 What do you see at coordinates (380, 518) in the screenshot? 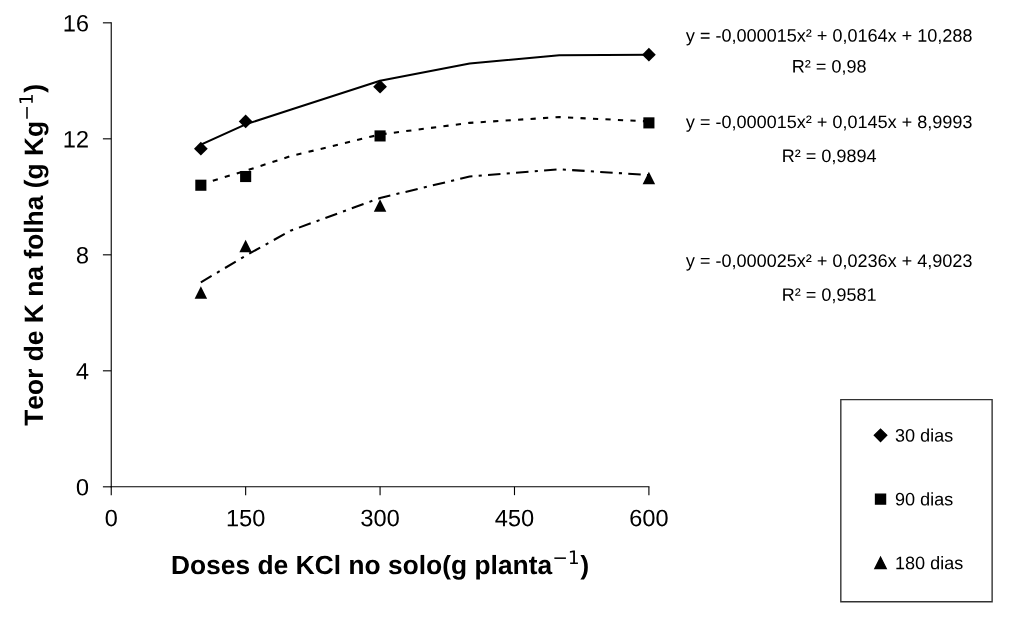
I see `x-tick-label: 300` at bounding box center [380, 518].